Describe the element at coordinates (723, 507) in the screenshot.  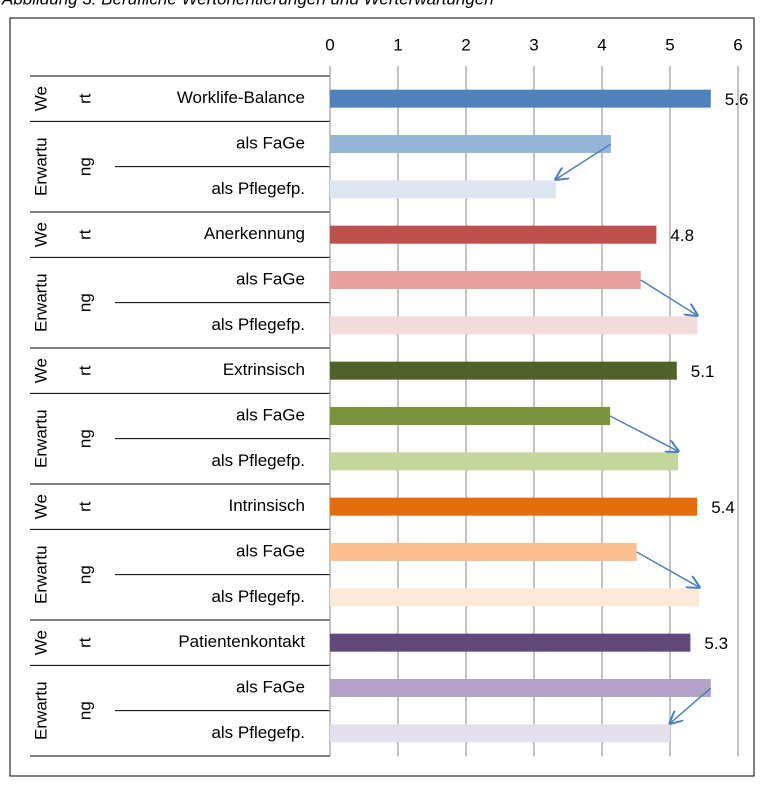
I see `value-label: 5.4` at that location.